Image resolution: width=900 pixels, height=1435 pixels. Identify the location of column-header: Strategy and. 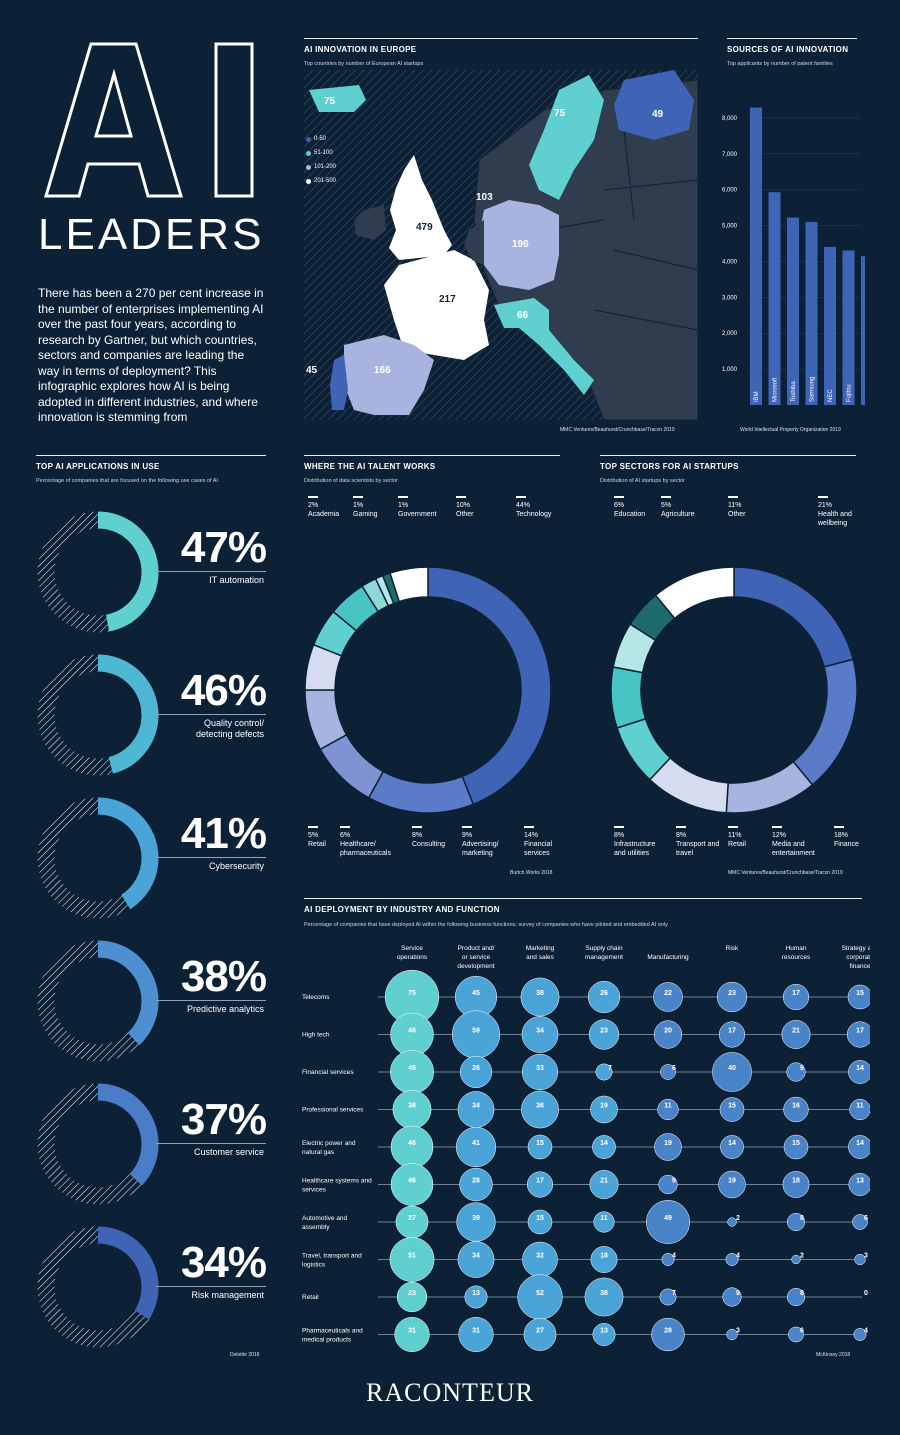
(856, 948).